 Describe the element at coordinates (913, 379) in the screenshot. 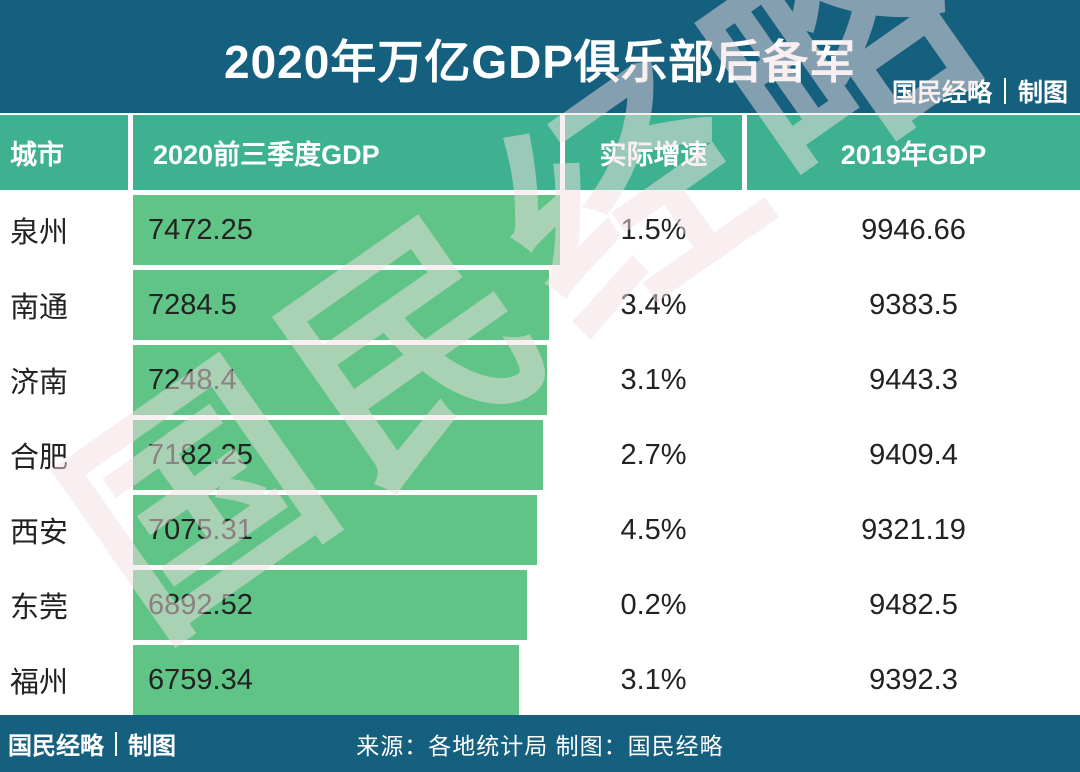

I see `gdp2019-cell: 9443.3` at that location.